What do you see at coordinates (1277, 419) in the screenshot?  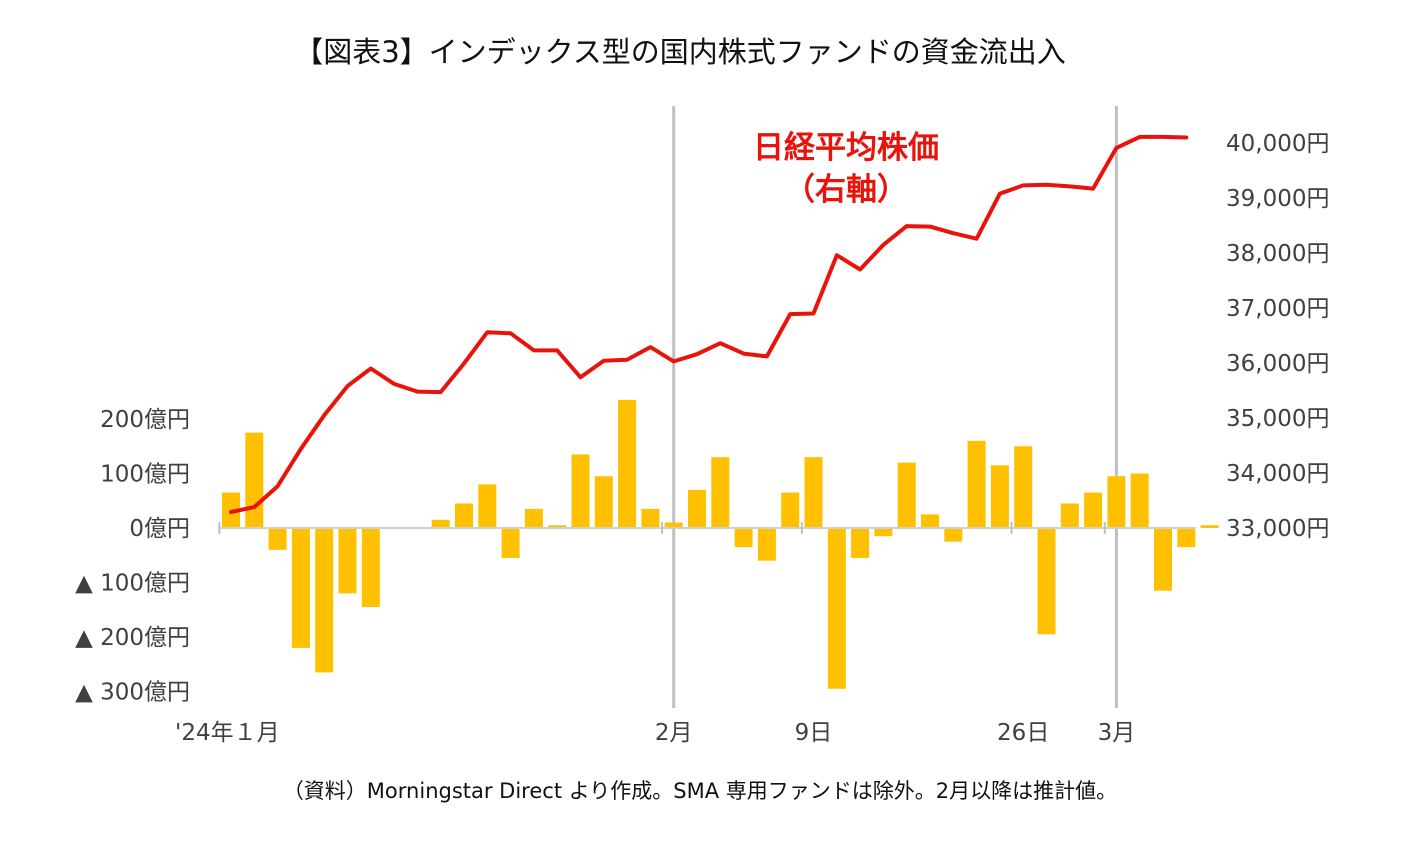 I see `right-axis-label-6: 35,000円` at bounding box center [1277, 419].